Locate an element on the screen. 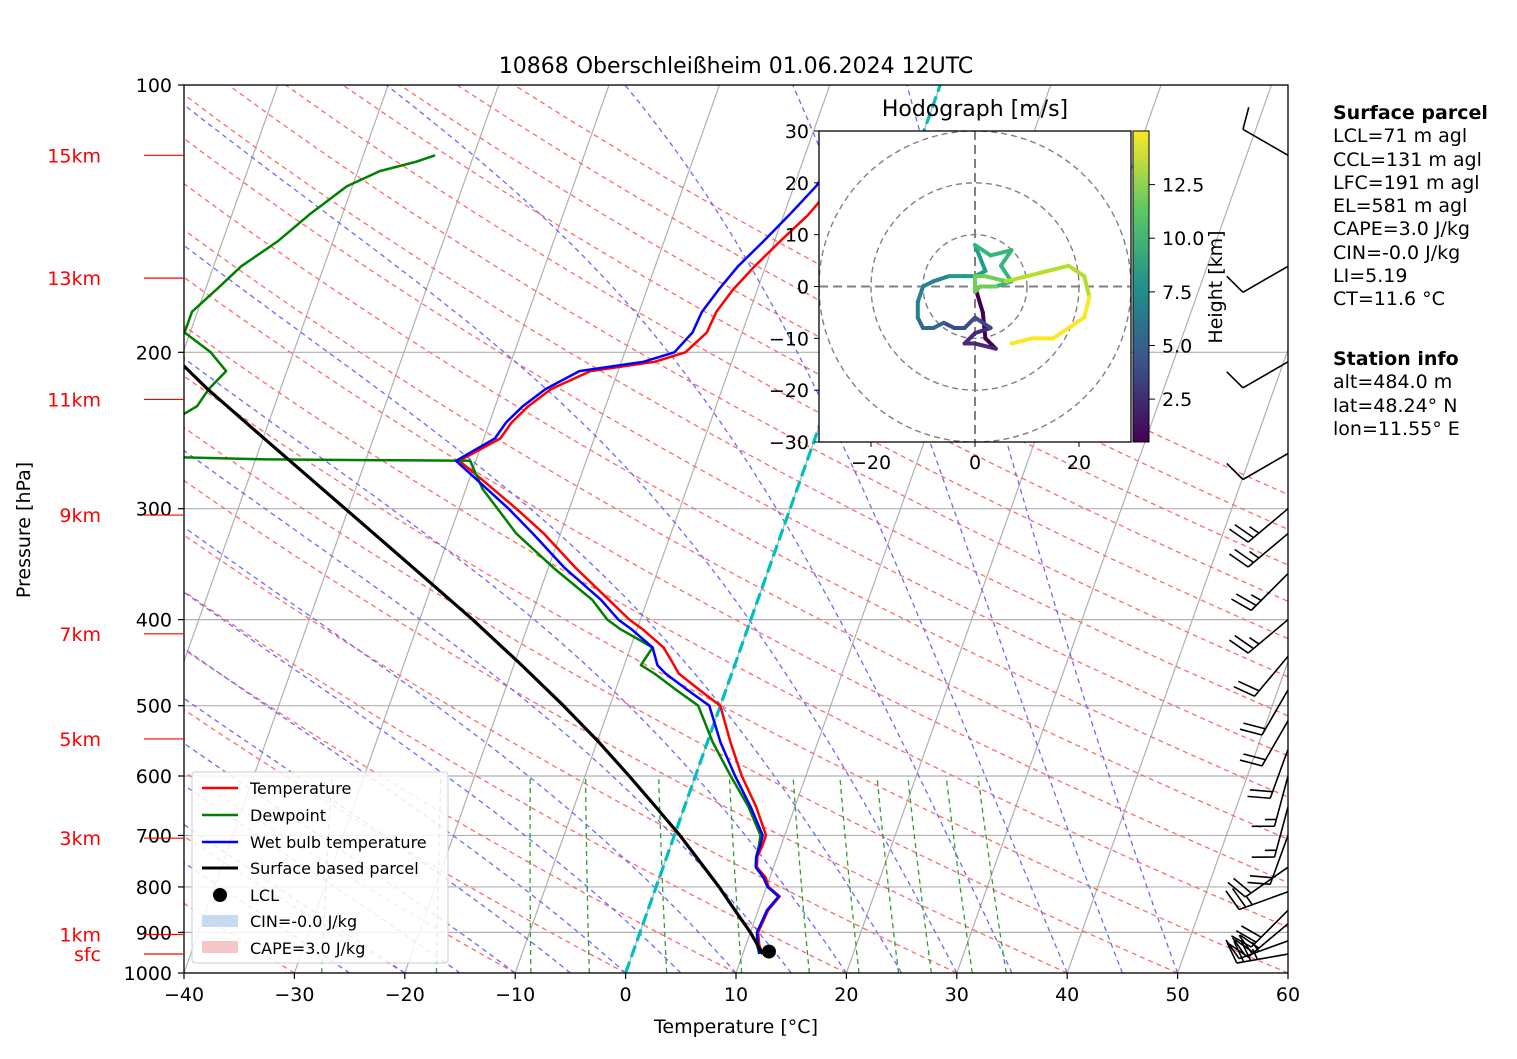 This screenshot has height=1059, width=1517. station-info-title: Station info is located at coordinates (1396, 359).